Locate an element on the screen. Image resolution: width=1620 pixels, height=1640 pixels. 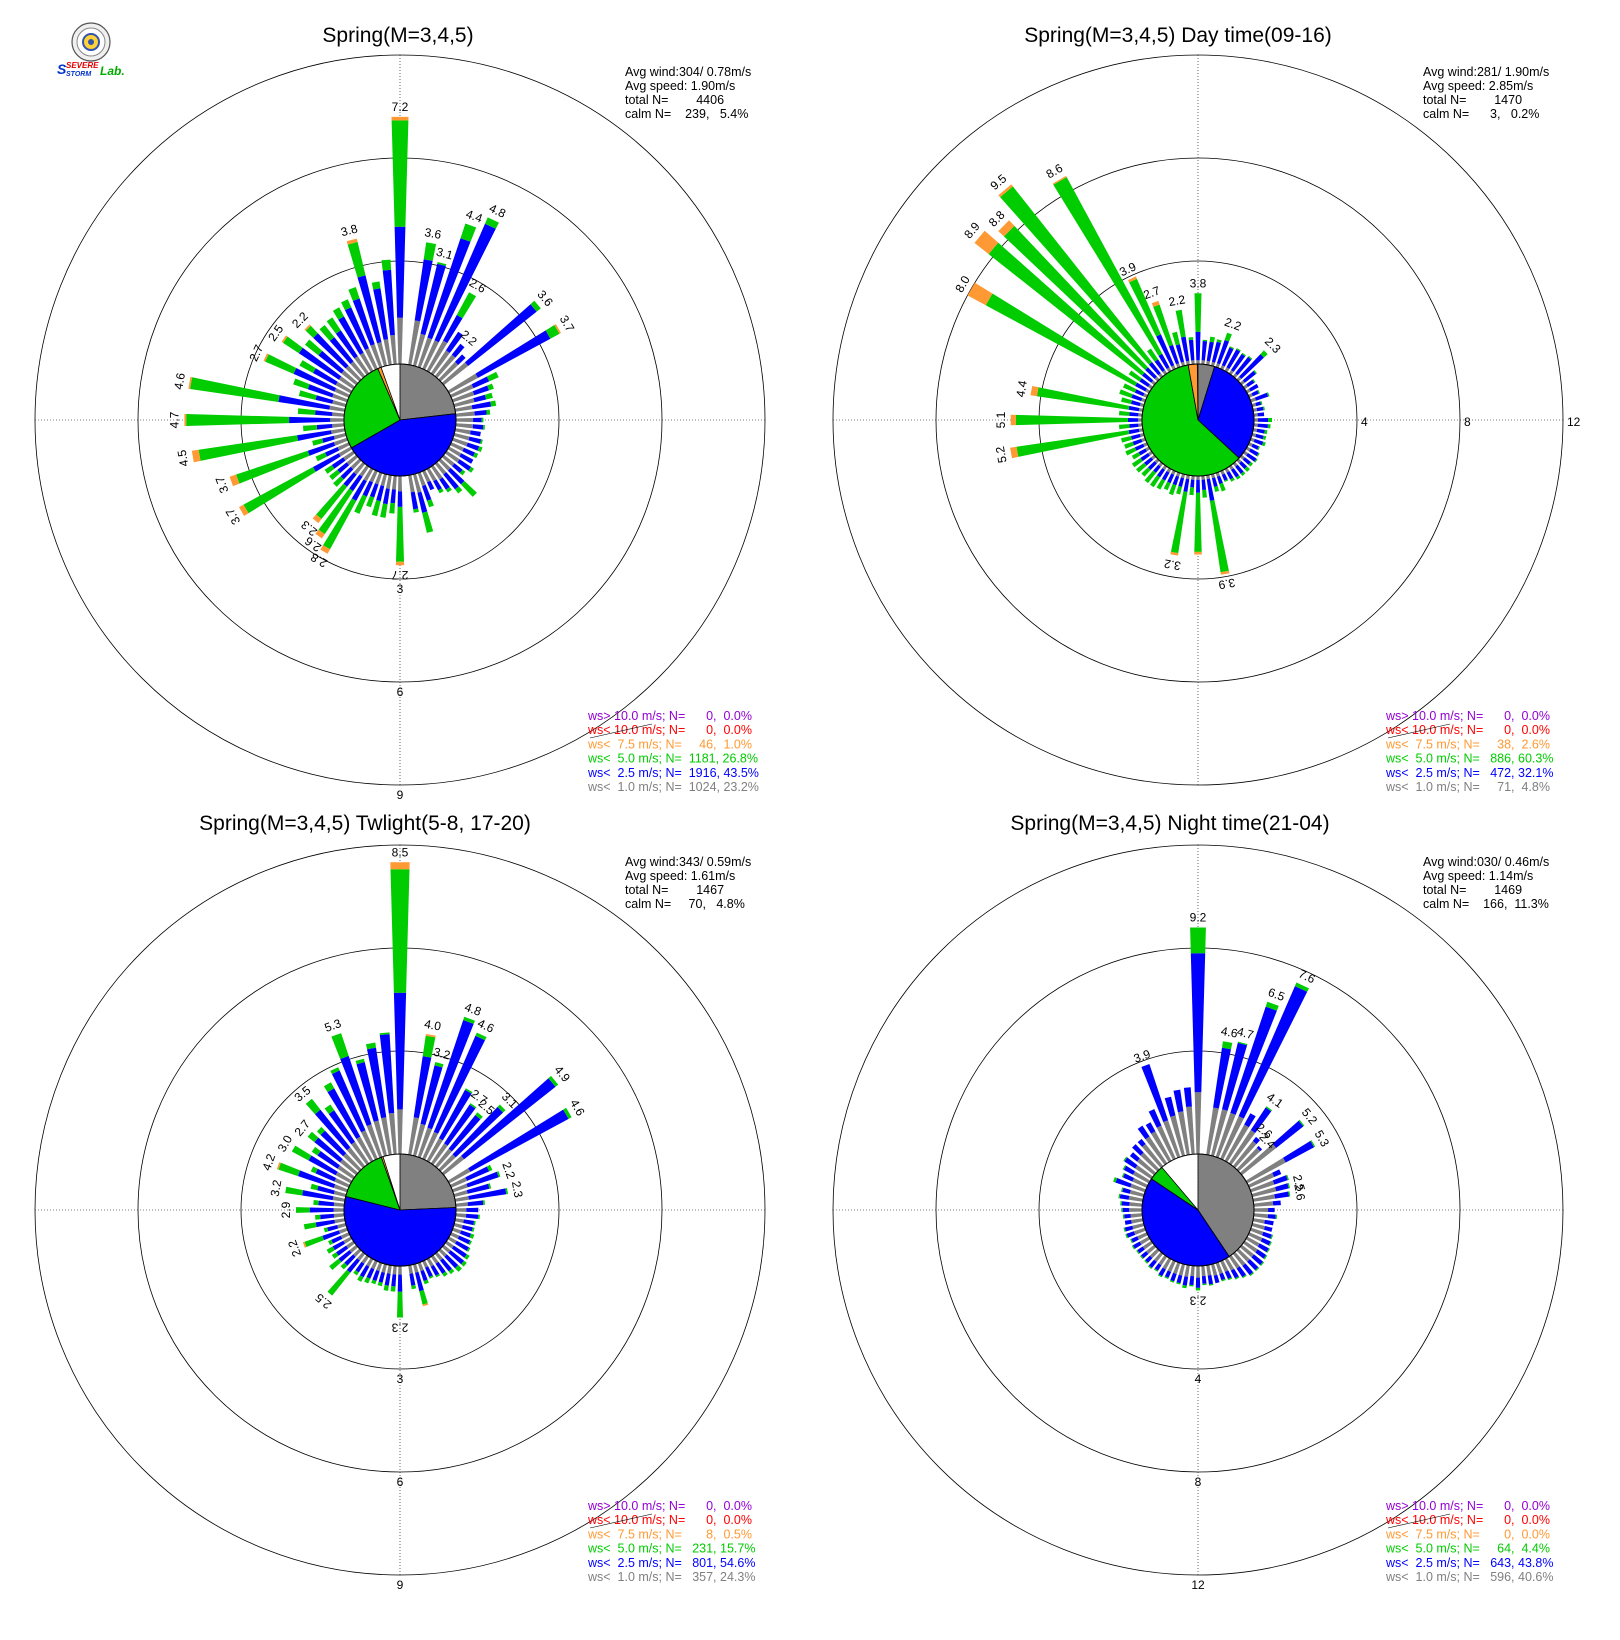
pie-outline is located at coordinates (400, 1210).